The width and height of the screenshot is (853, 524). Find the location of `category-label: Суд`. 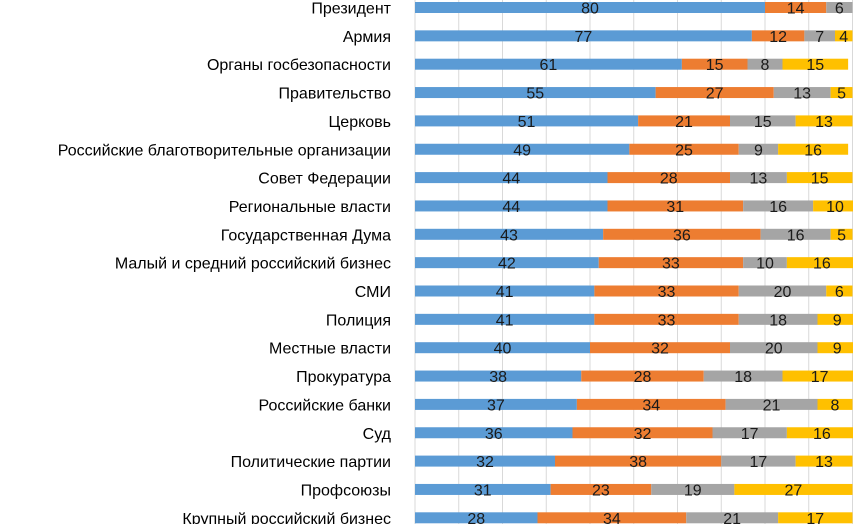

category-label: Суд is located at coordinates (377, 434).